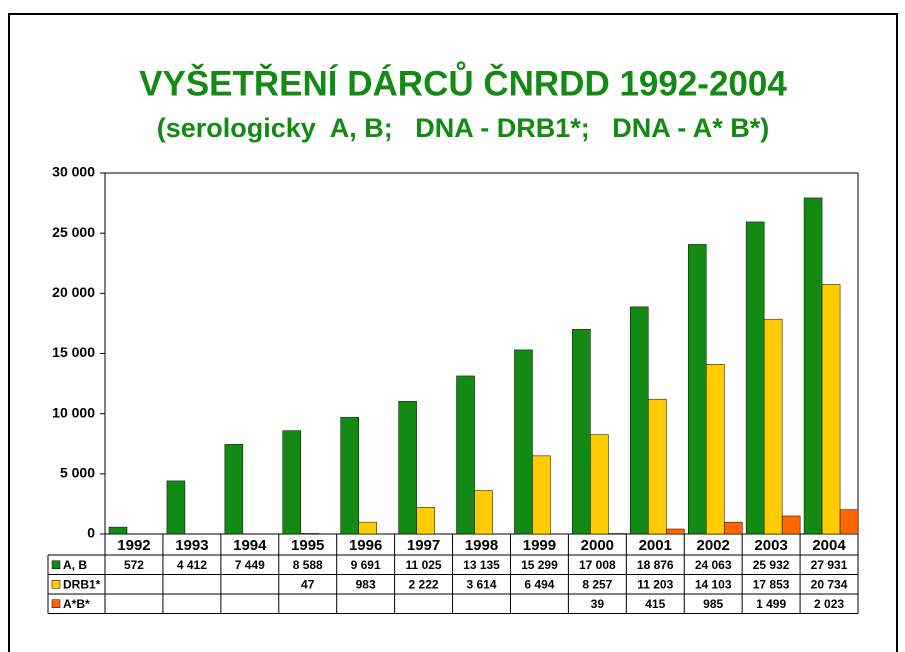 The height and width of the screenshot is (652, 905). Describe the element at coordinates (191, 545) in the screenshot. I see `x-tick-label: 1993` at that location.